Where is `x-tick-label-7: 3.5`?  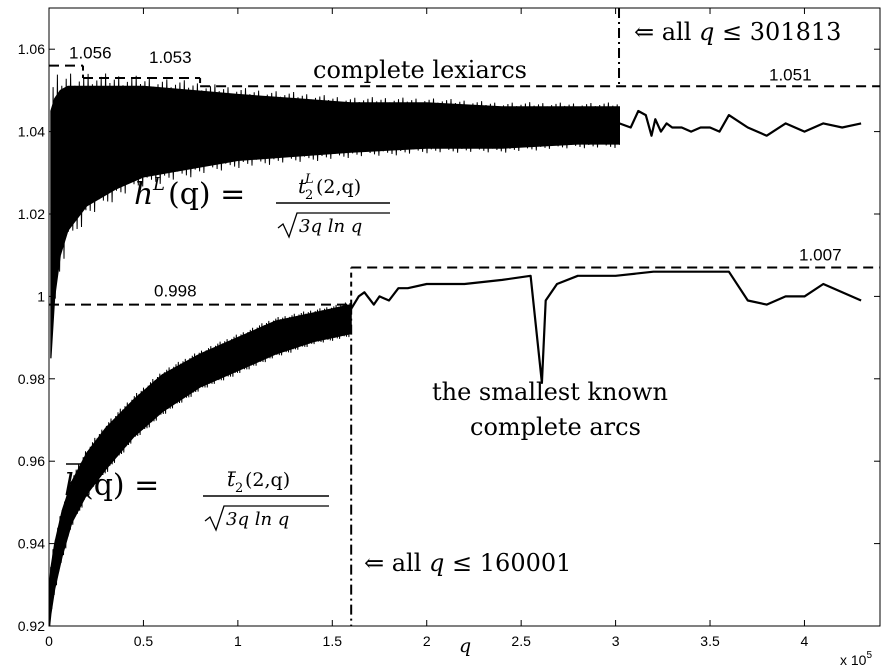 x-tick-label-7: 3.5 is located at coordinates (710, 641).